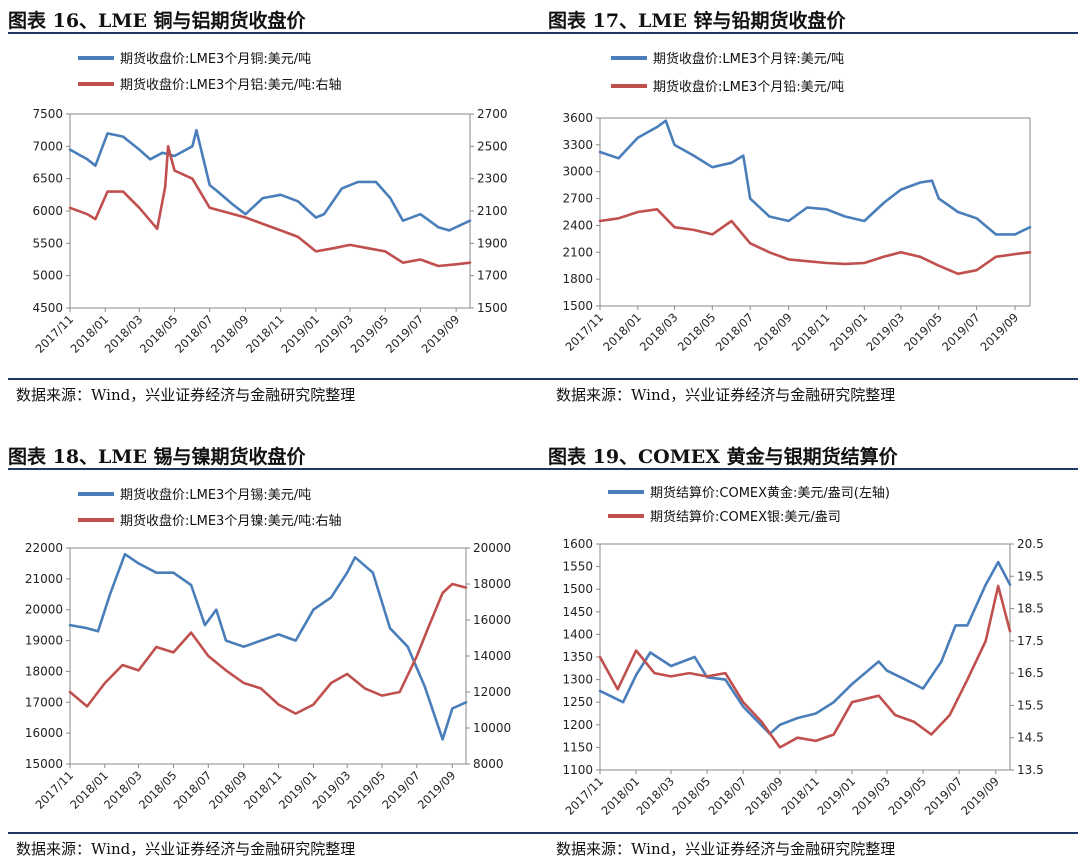  What do you see at coordinates (47, 243) in the screenshot?
I see `y-tick-label: 5500` at bounding box center [47, 243].